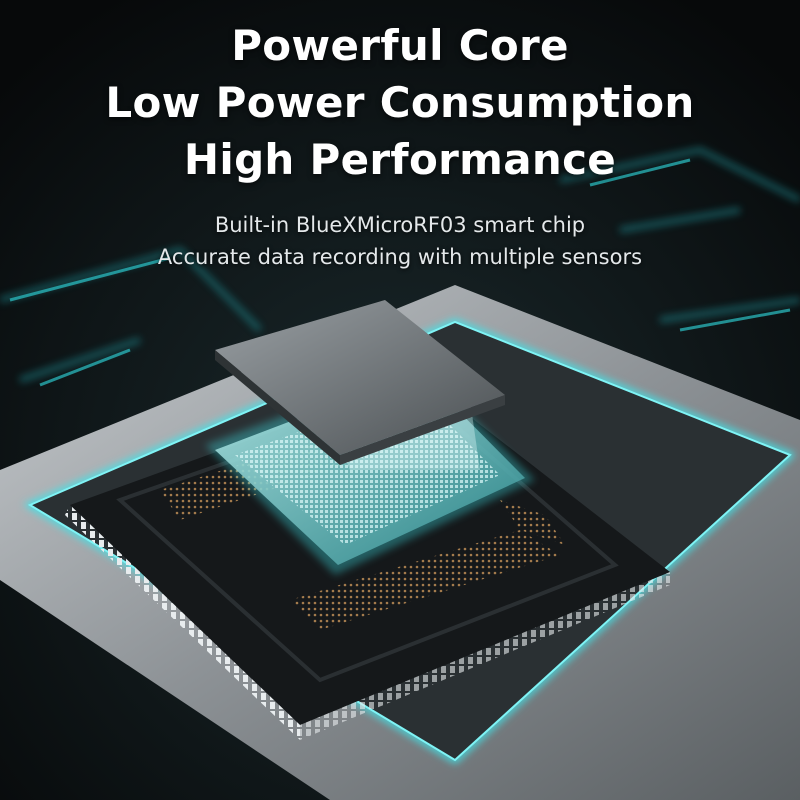 Image resolution: width=800 pixels, height=800 pixels. Describe the element at coordinates (400, 225) in the screenshot. I see `subtitle-line-1: Built-in BlueXMicroRF03 smart chip` at that location.